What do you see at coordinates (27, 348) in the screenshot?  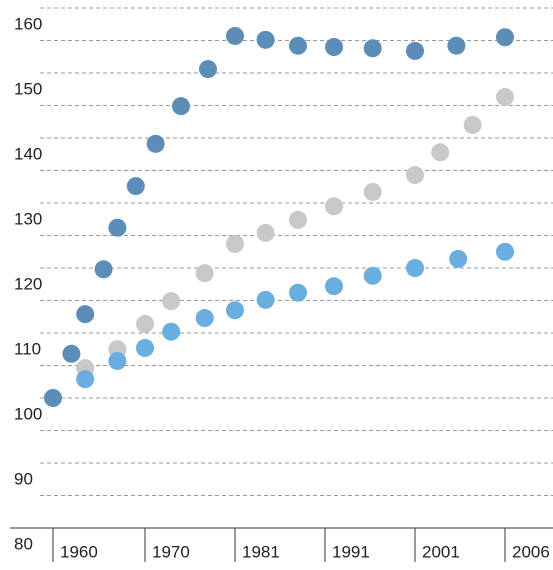 I see `y-tick-label: 110` at bounding box center [27, 348].